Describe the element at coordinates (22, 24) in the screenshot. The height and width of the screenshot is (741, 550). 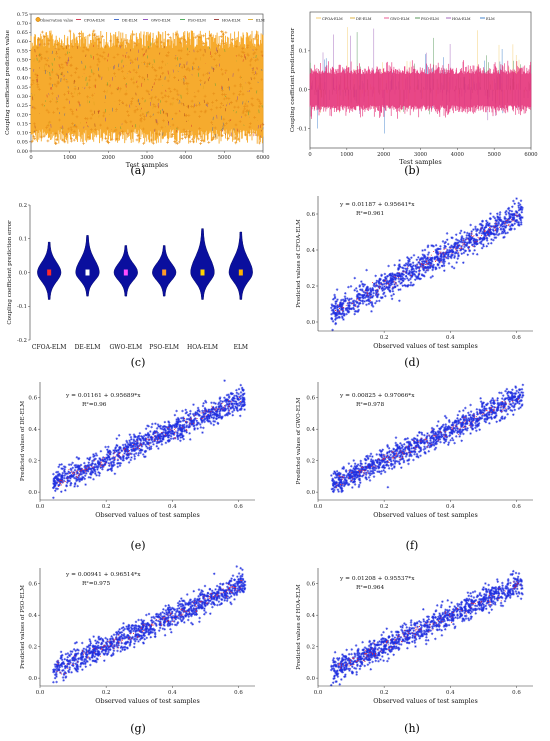
I see `panel-a-y-tick-label: 0.70` at that location.